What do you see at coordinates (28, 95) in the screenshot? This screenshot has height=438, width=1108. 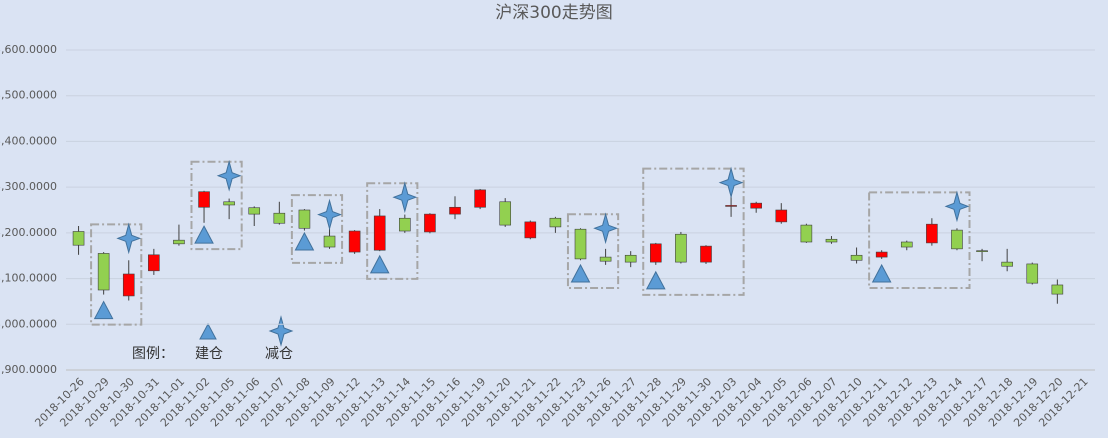 I see `y-tick-label: 3,500.0000` at bounding box center [28, 95].